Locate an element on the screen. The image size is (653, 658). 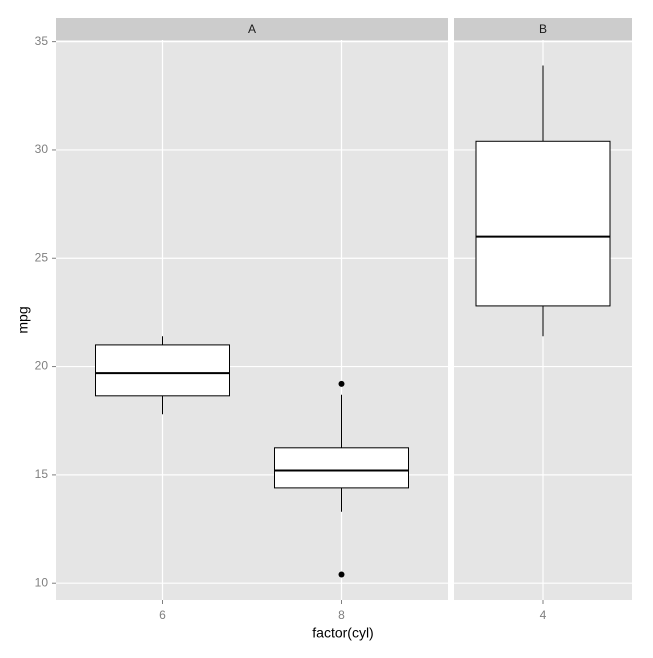
x-tick-label: 4 is located at coordinates (543, 615).